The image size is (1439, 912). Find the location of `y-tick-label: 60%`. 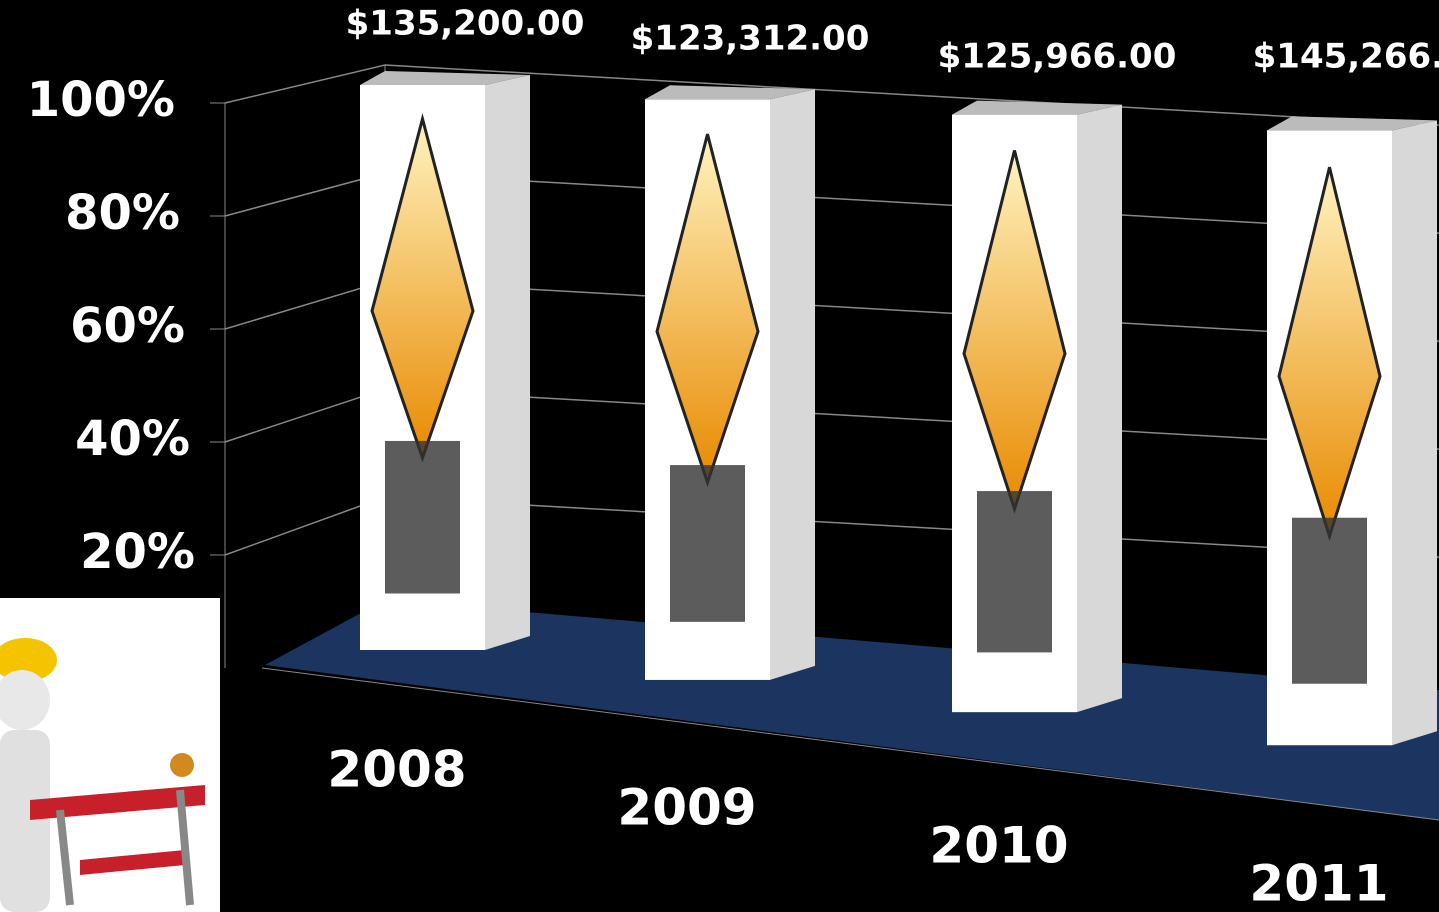

y-tick-label: 60% is located at coordinates (127, 326).